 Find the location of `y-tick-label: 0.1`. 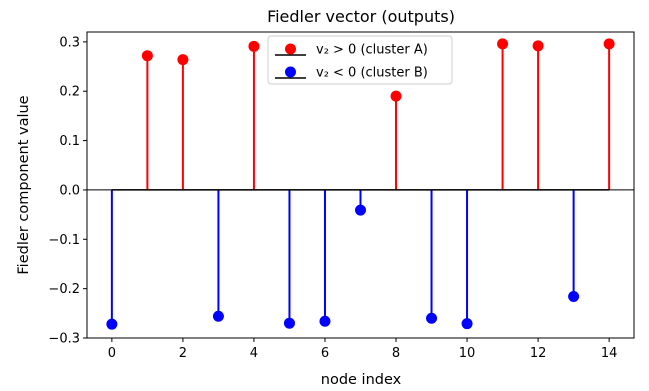

y-tick-label: 0.1 is located at coordinates (69, 141).